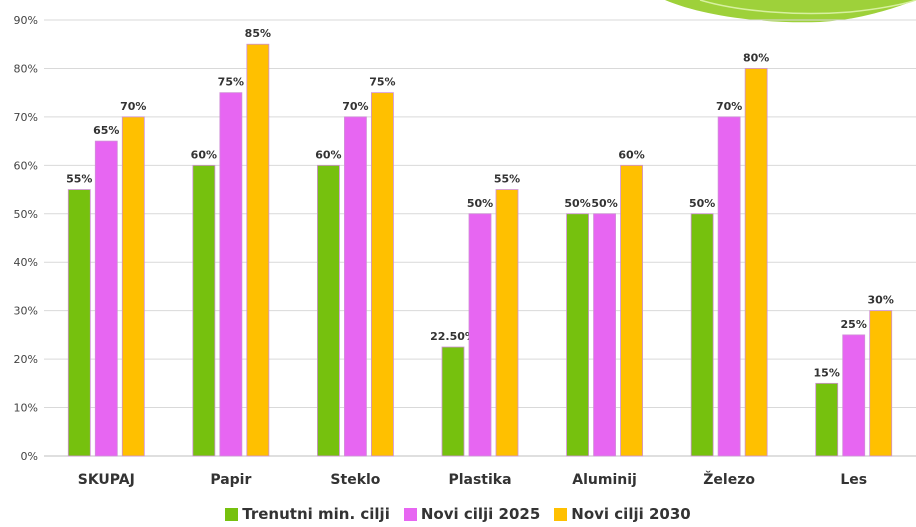  I want to click on data-label: 15%, so click(827, 372).